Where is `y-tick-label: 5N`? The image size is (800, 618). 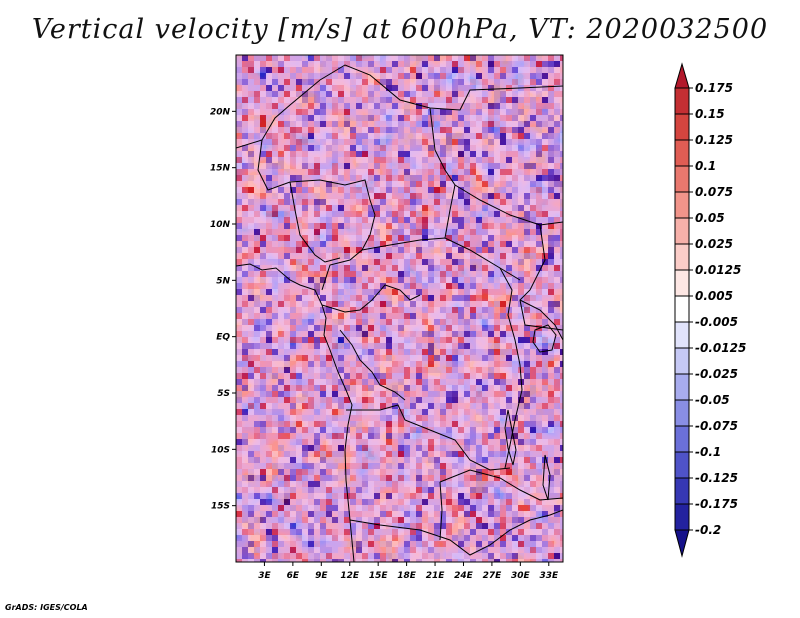 y-tick-label: 5N is located at coordinates (223, 281).